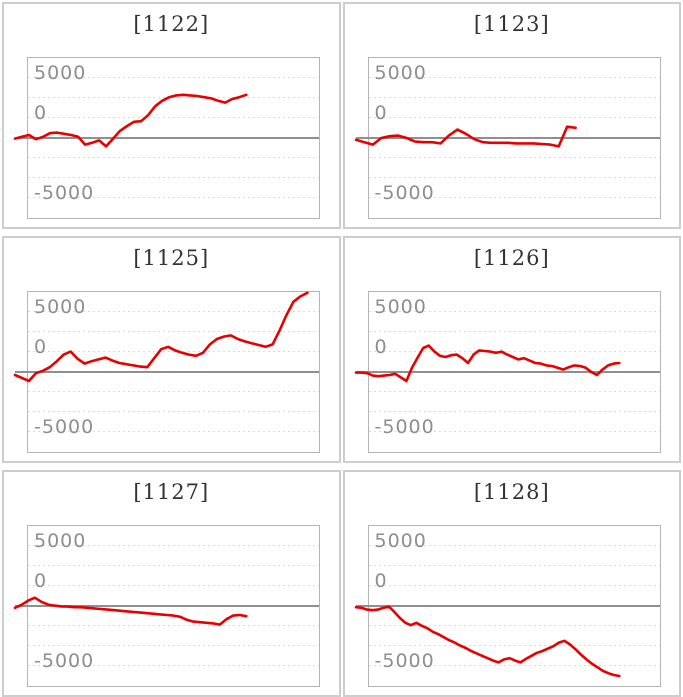 The image size is (683, 697). Describe the element at coordinates (171, 258) in the screenshot. I see `machine-number-title: [1125]` at that location.